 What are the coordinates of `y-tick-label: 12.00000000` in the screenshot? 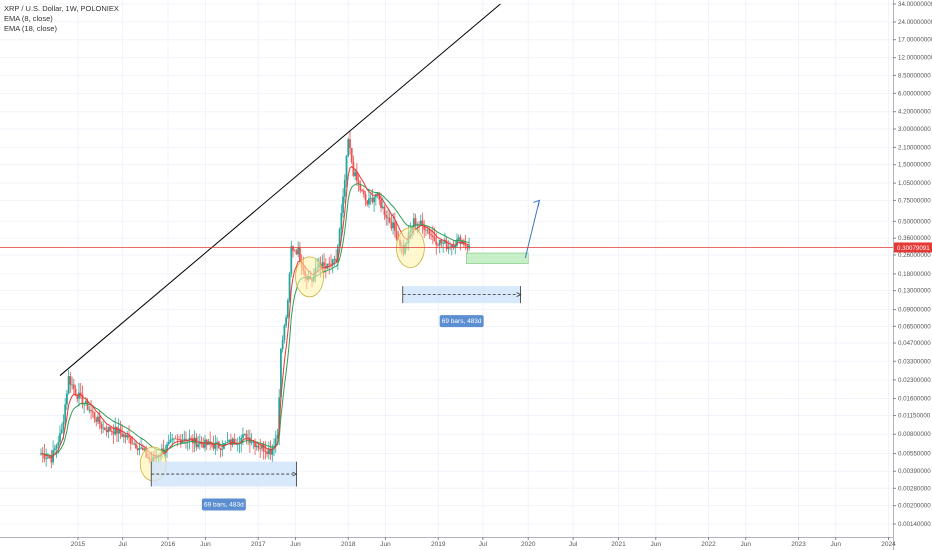 It's located at (915, 58).